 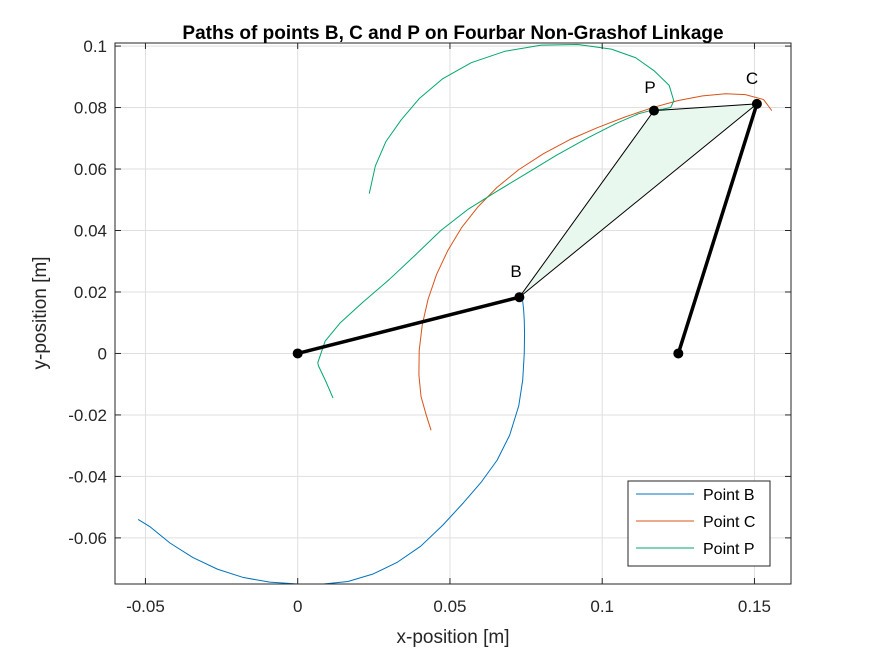 I want to click on x-tick-labels: -0.05 0 0.05 0.1 0.15, so click(x=448, y=606).